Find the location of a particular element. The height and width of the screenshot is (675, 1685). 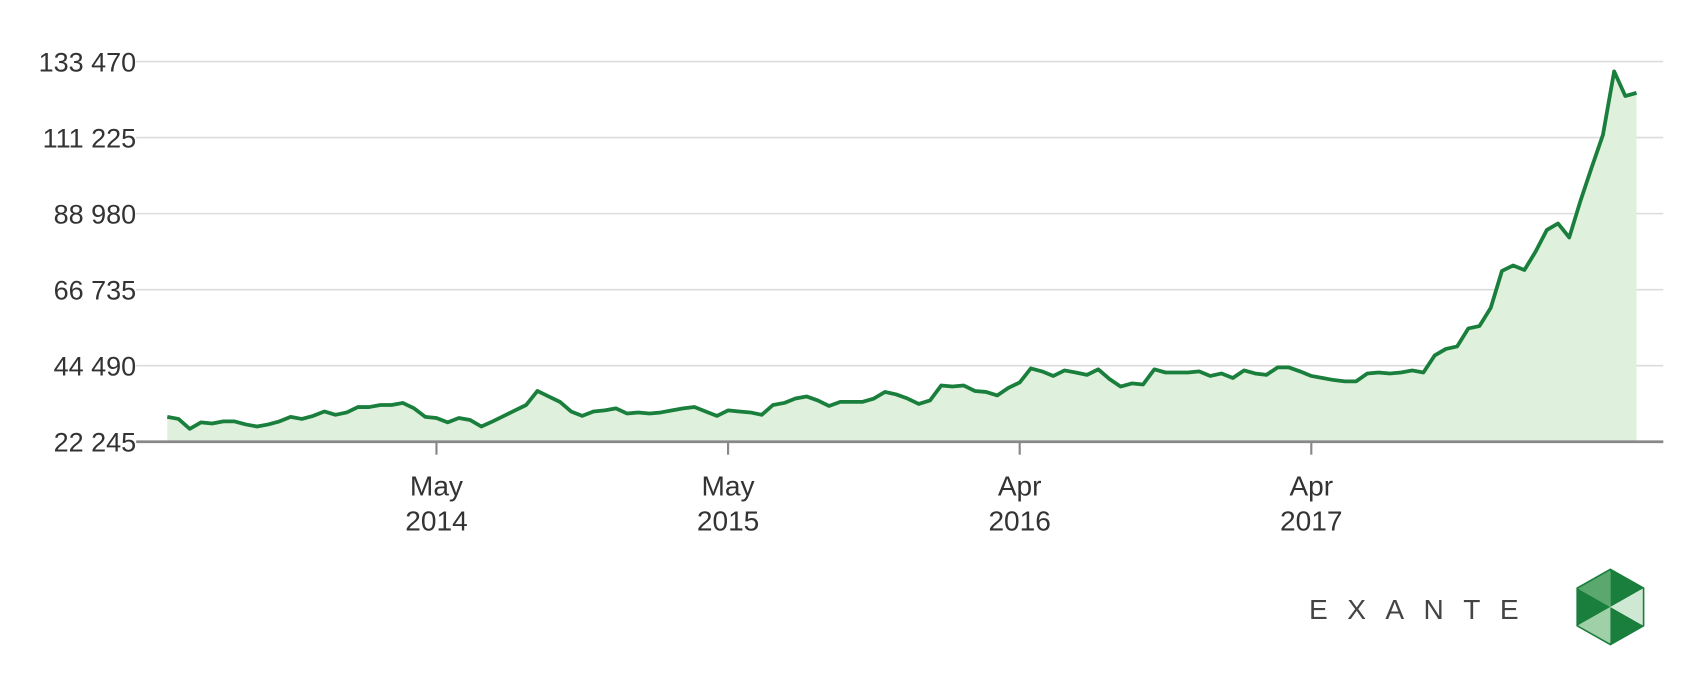

y-tick-label: 111 225 is located at coordinates (90, 138).